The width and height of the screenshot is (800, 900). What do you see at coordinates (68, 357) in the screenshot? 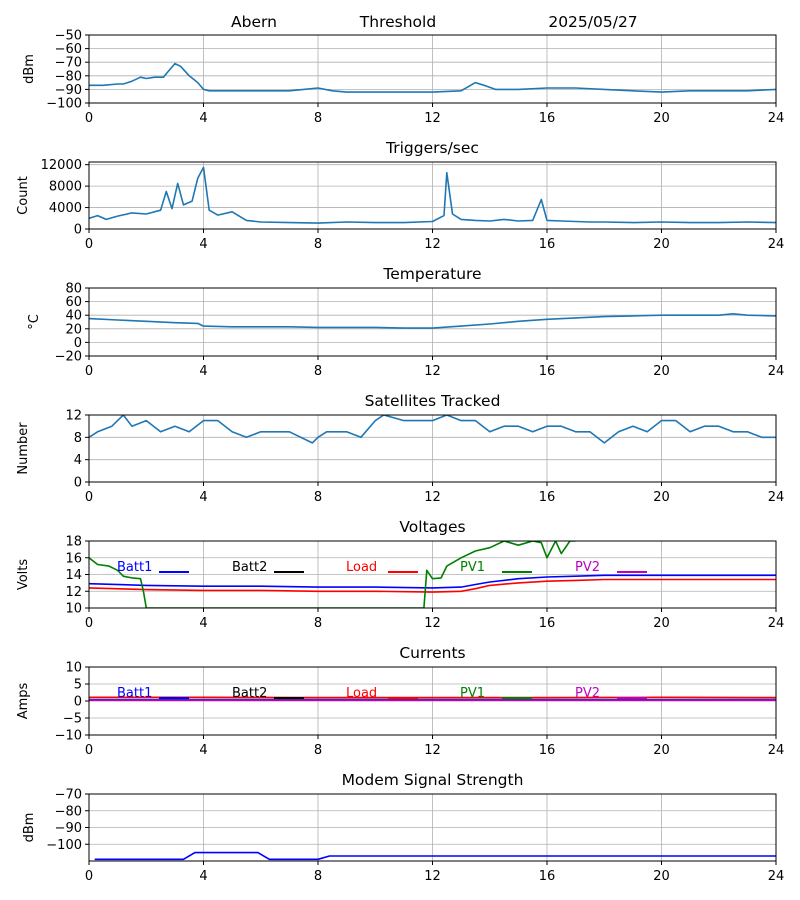
I see `y-tick-label: −20` at bounding box center [68, 357].